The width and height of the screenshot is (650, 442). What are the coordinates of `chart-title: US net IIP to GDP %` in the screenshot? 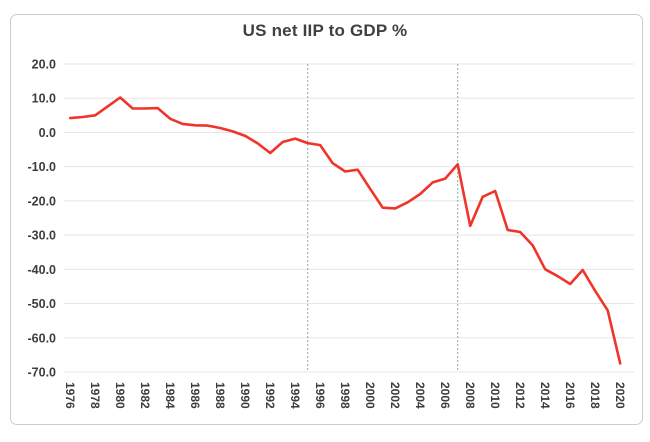 It's located at (325, 30).